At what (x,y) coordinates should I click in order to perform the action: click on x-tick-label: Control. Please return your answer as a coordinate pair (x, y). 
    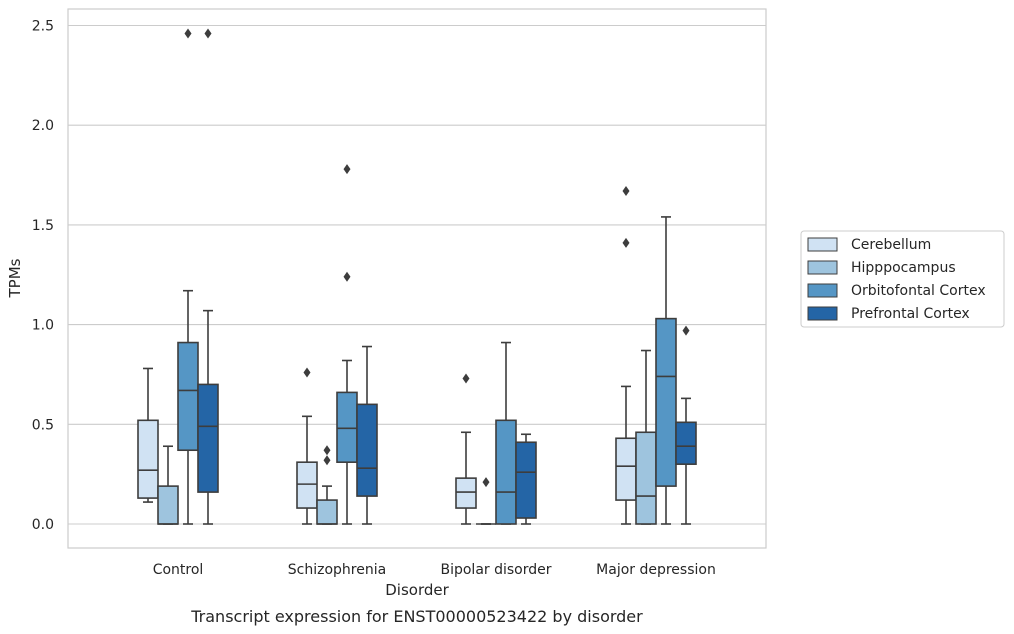
    Looking at the image, I should click on (178, 570).